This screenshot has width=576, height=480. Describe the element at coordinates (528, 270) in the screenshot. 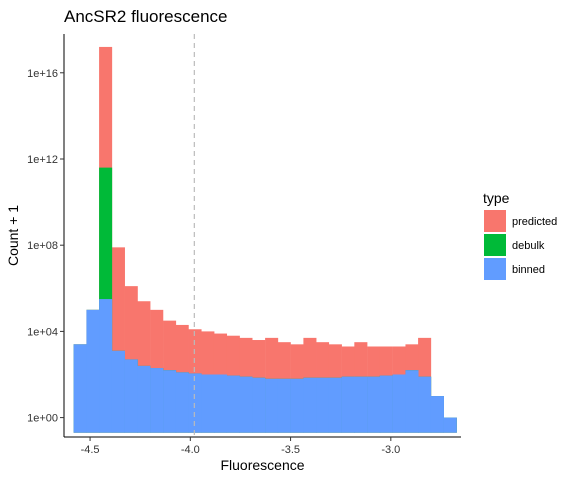

I see `legend-label-binned: binned` at that location.